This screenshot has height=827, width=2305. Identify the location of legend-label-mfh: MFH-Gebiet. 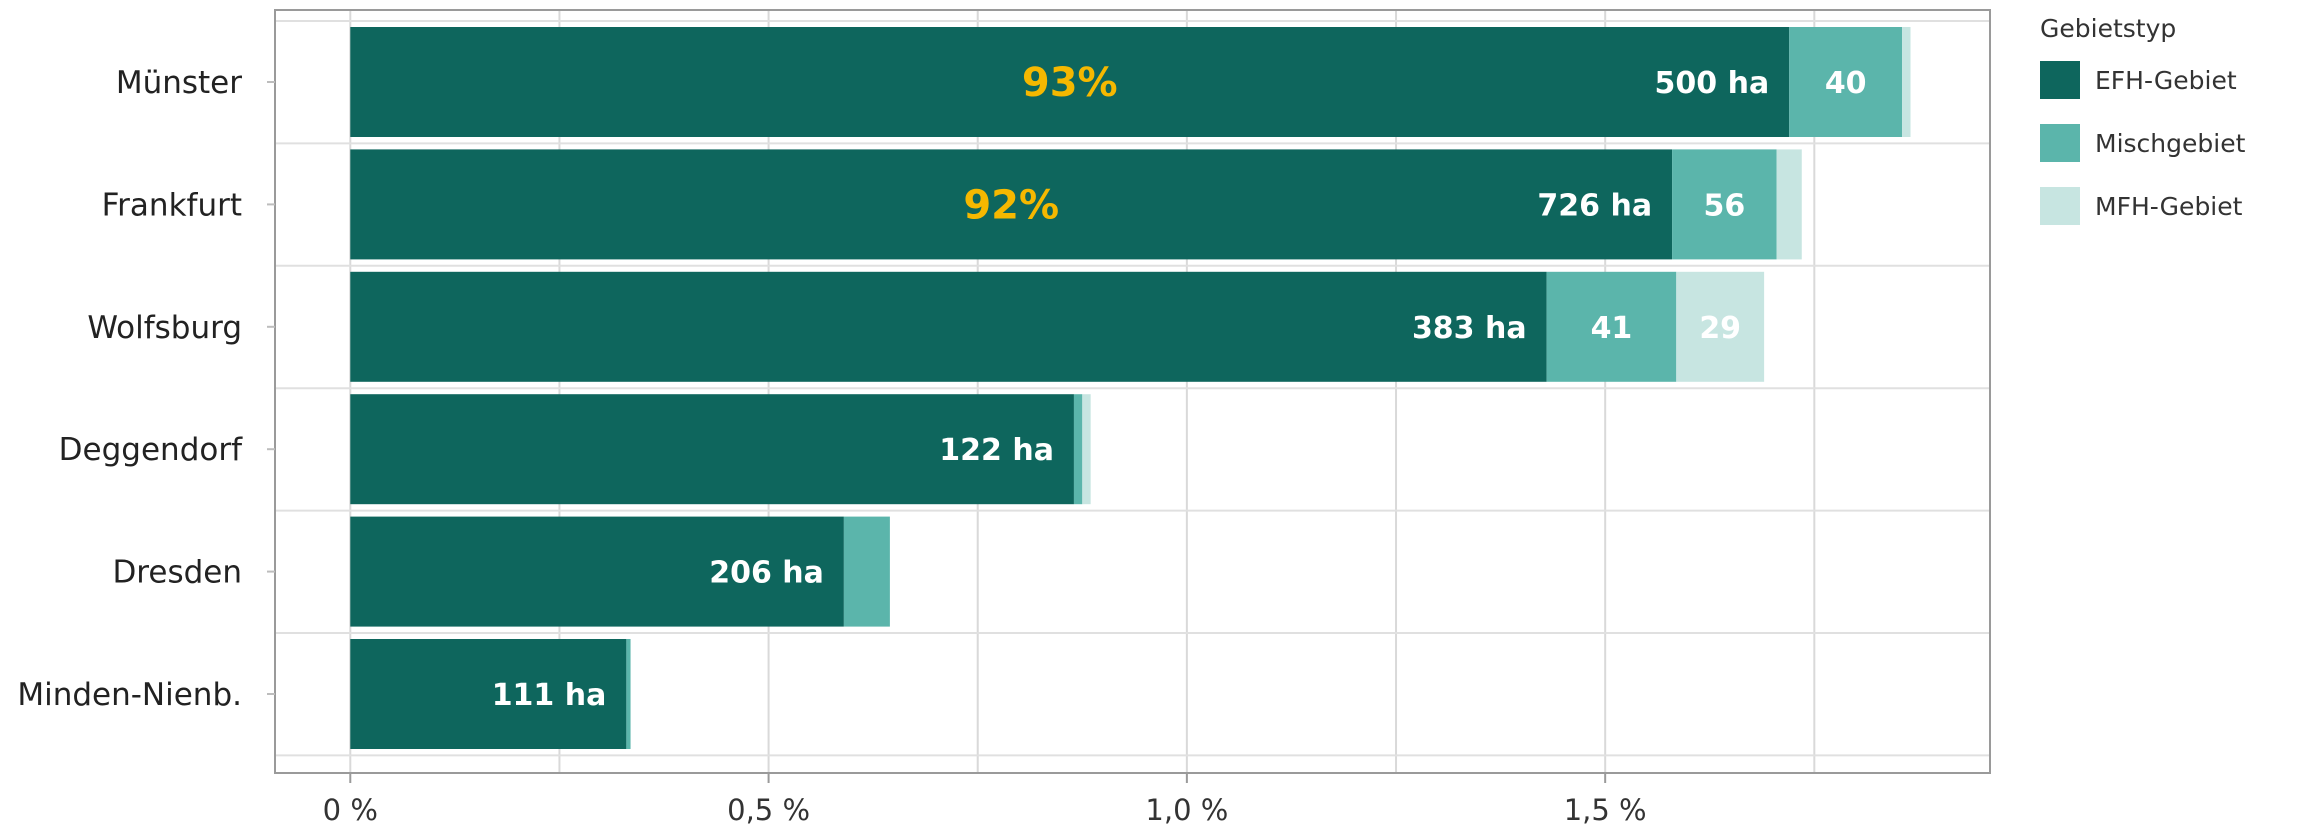
(2169, 206).